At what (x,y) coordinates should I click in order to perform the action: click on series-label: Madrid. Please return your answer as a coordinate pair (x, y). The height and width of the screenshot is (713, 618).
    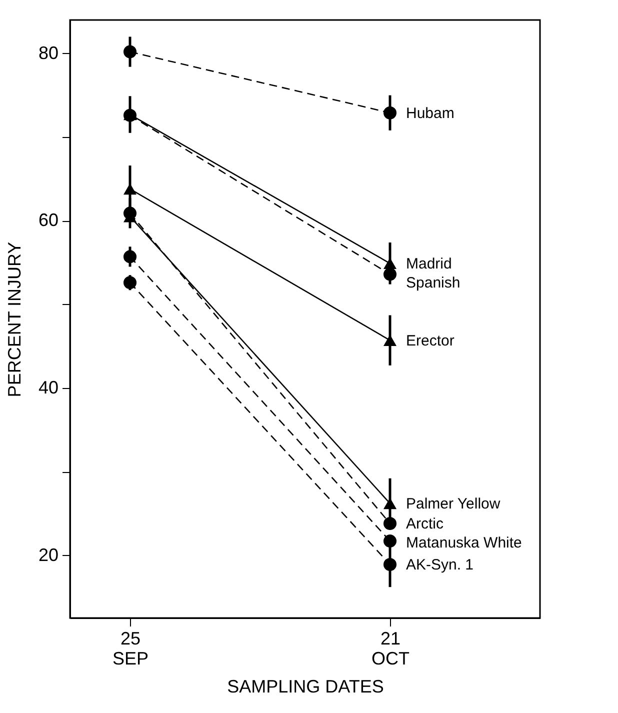
    Looking at the image, I should click on (429, 263).